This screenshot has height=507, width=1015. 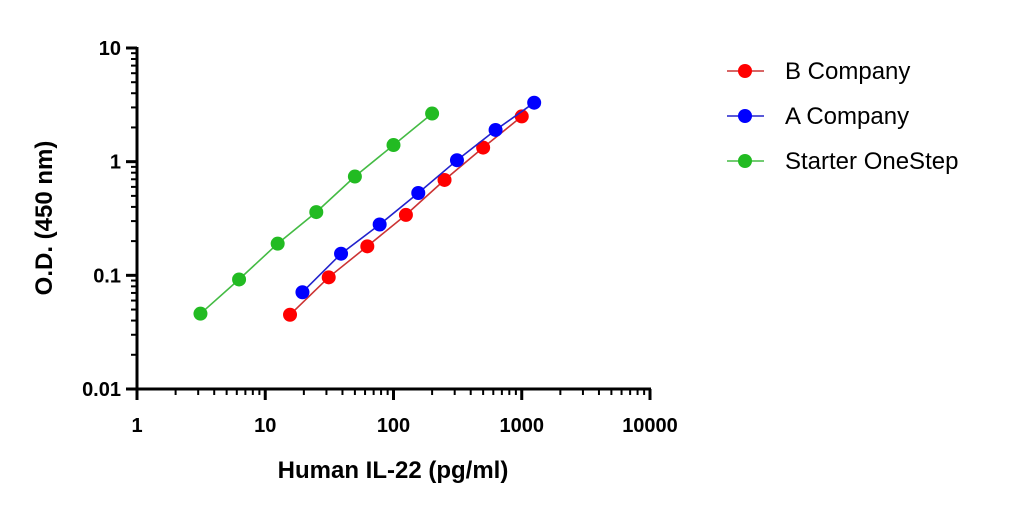 What do you see at coordinates (650, 426) in the screenshot?
I see `x-tick-label: 10000` at bounding box center [650, 426].